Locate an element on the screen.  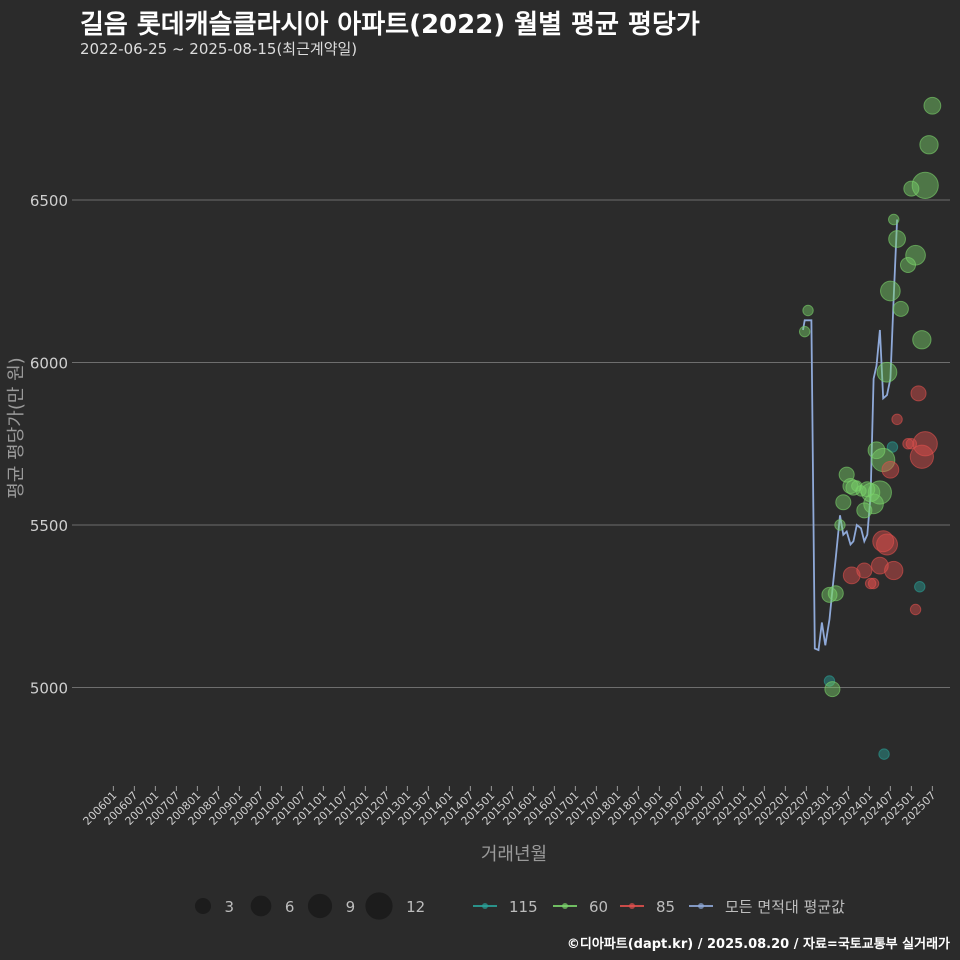
y-tick-label: 6000 is located at coordinates (49, 364).